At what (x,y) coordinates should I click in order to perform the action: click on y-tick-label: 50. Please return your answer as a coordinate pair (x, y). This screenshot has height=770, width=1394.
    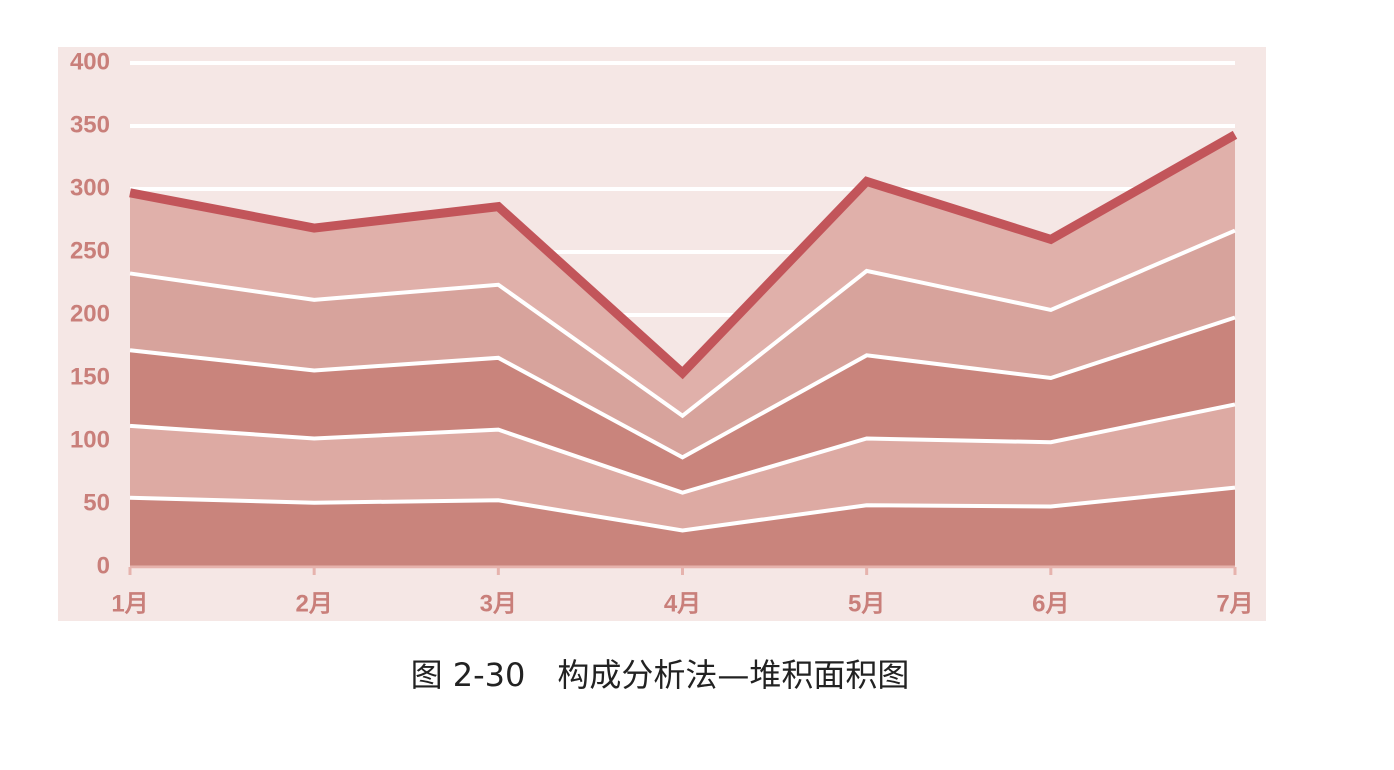
    Looking at the image, I should click on (96, 502).